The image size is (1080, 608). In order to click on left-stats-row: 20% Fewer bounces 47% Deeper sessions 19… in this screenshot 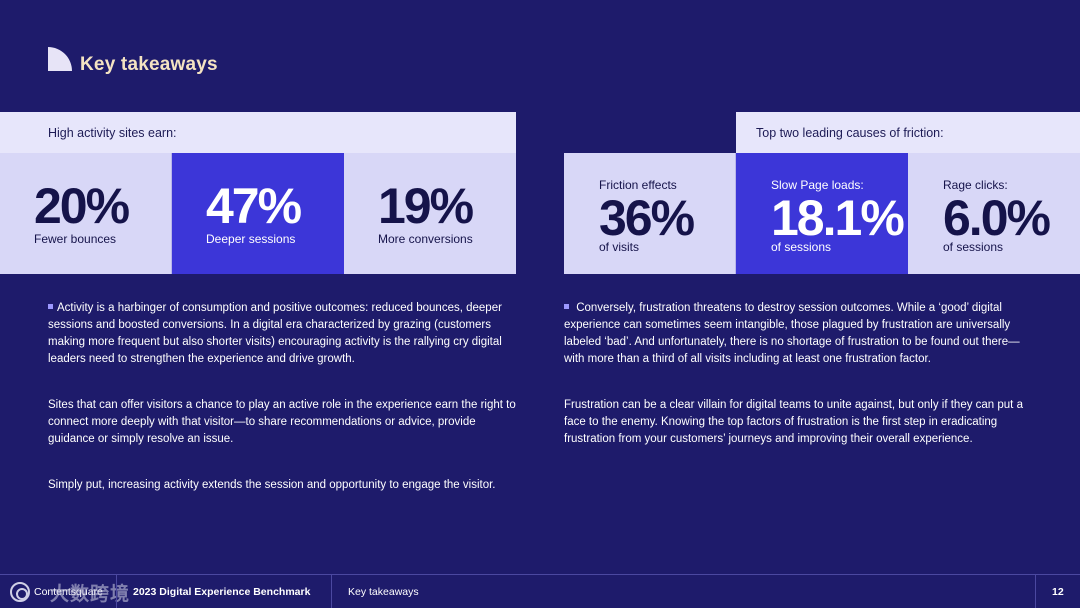, I will do `click(258, 213)`.